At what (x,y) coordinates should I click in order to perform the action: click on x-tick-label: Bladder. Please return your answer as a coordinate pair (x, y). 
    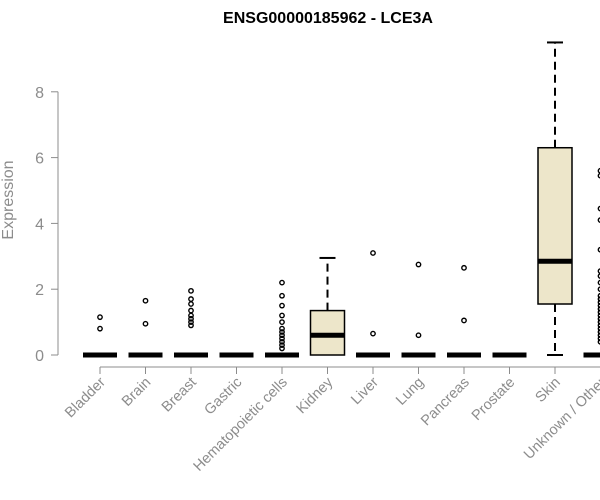
    Looking at the image, I should click on (85, 397).